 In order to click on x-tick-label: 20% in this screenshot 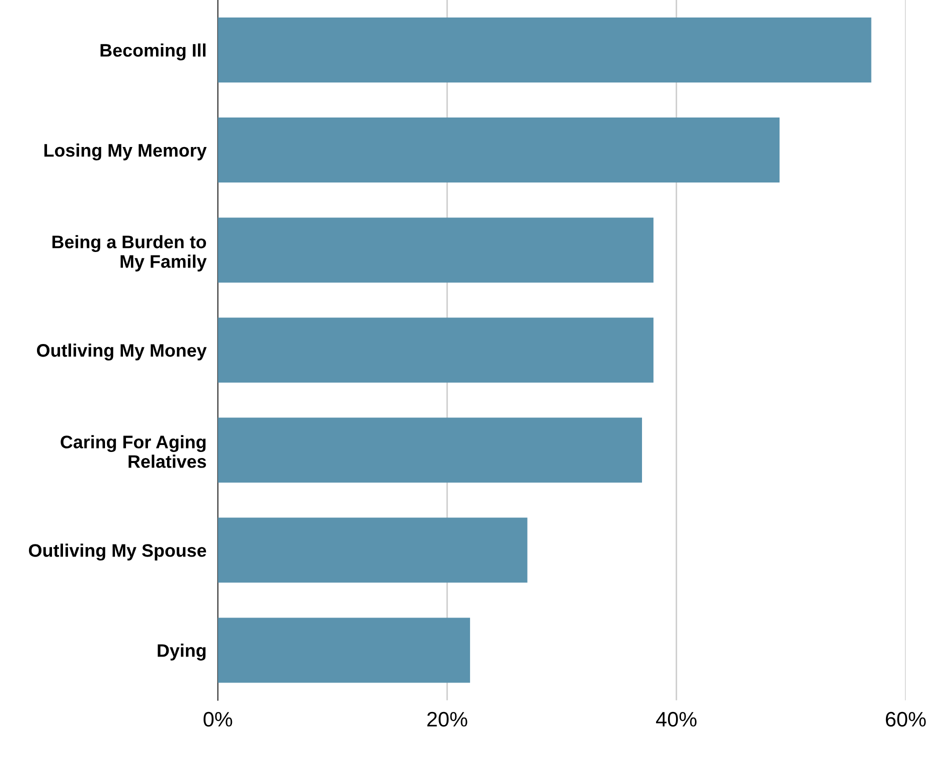, I will do `click(447, 719)`.